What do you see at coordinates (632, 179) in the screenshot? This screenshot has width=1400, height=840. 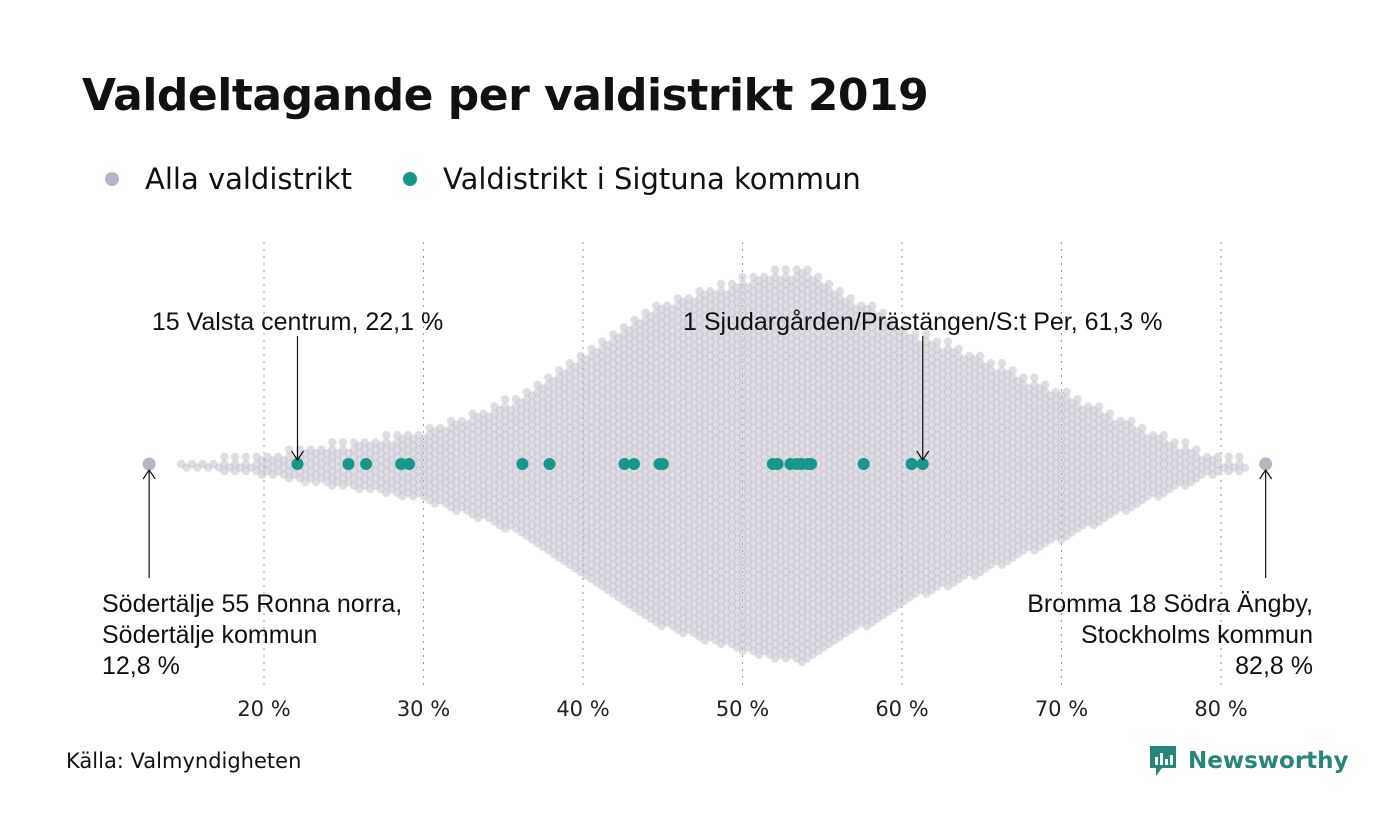 I see `legend-item-sigtuna: Valdistrikt i Sigtuna kommun` at bounding box center [632, 179].